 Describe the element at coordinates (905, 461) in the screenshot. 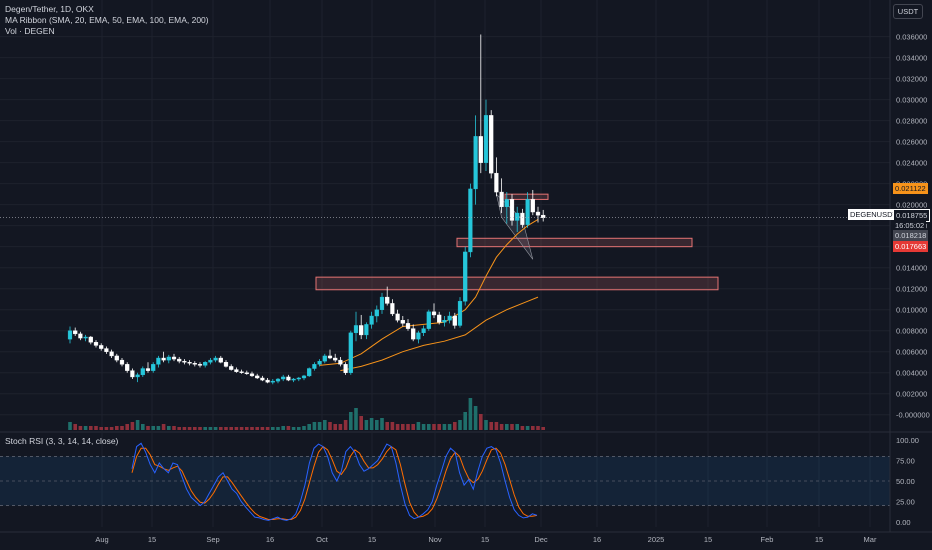

I see `stoch-tick-label: 75.00` at that location.